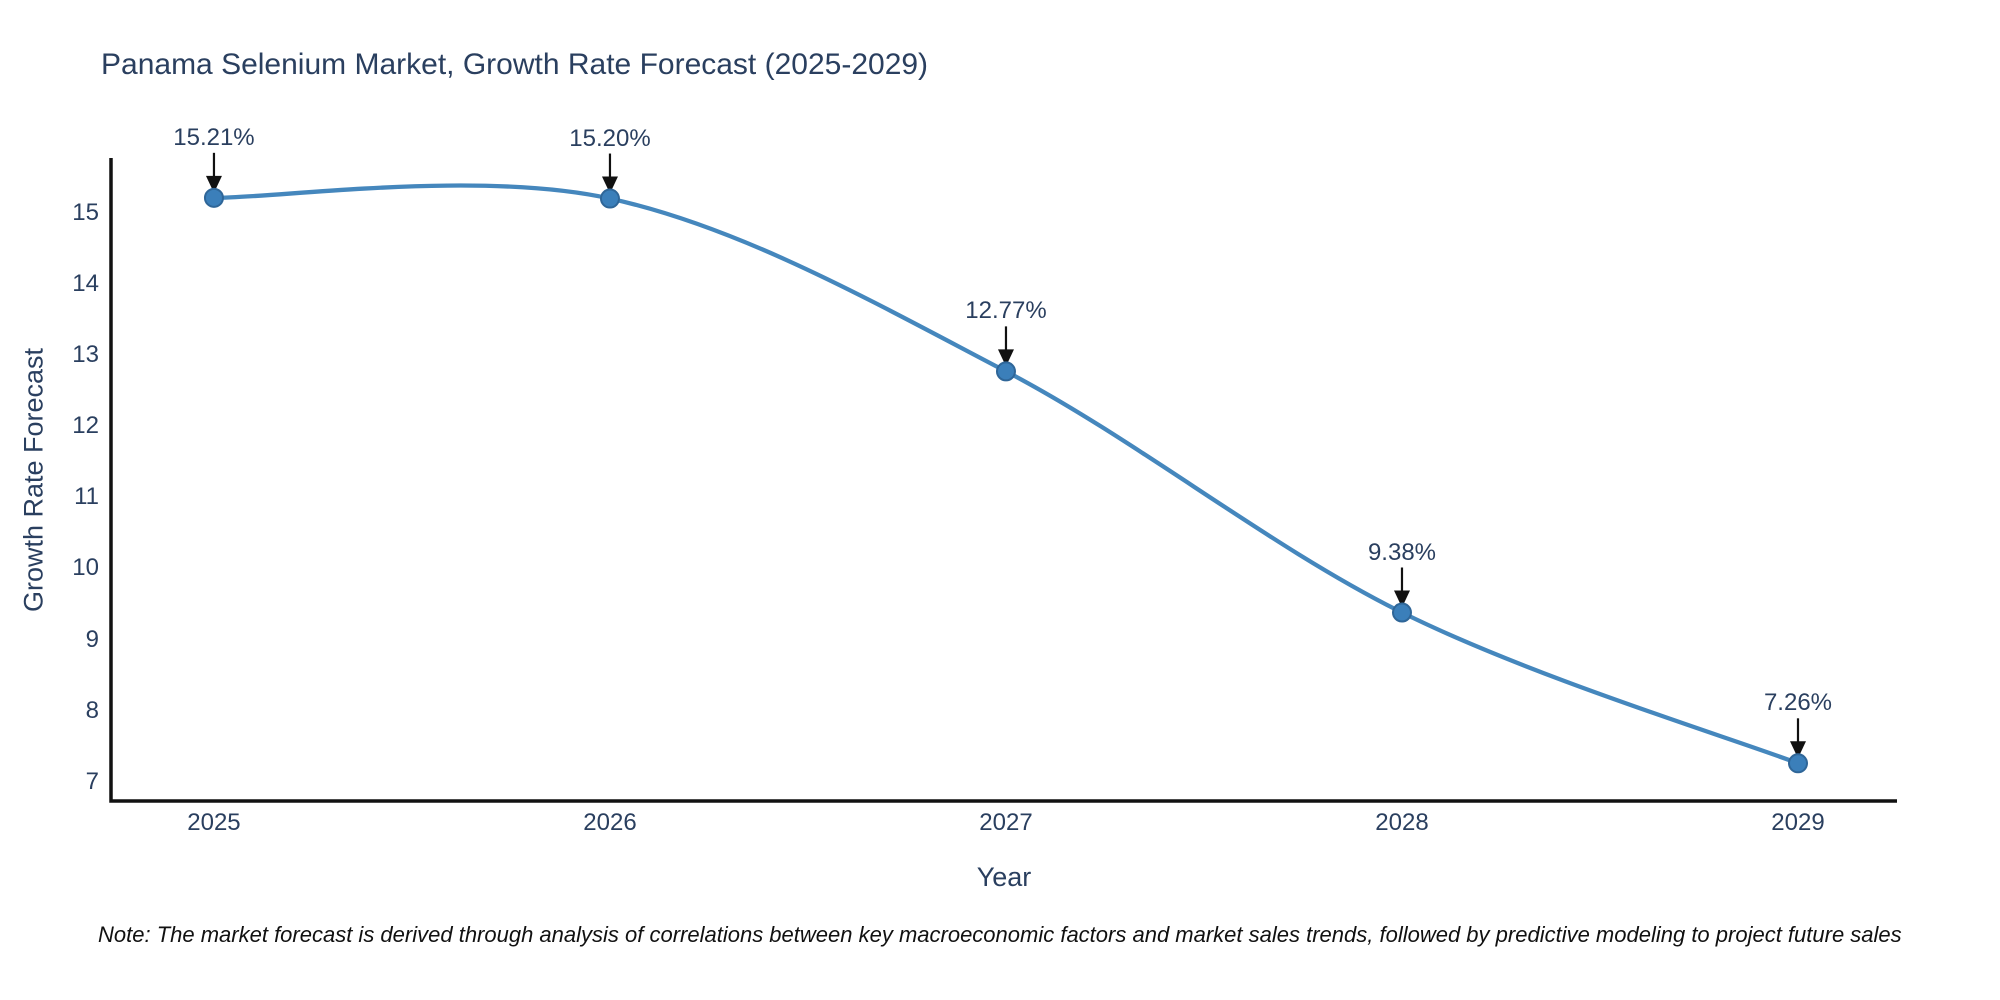 This screenshot has width=2000, height=1000. What do you see at coordinates (92, 710) in the screenshot?
I see `y-tick-label: 8` at bounding box center [92, 710].